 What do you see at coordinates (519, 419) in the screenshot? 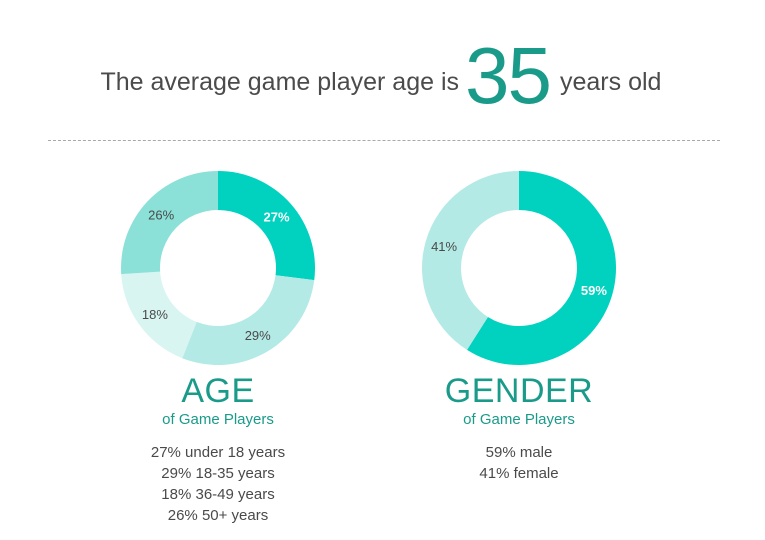
I see `gender-chart-subtitle: of Game Players` at bounding box center [519, 419].